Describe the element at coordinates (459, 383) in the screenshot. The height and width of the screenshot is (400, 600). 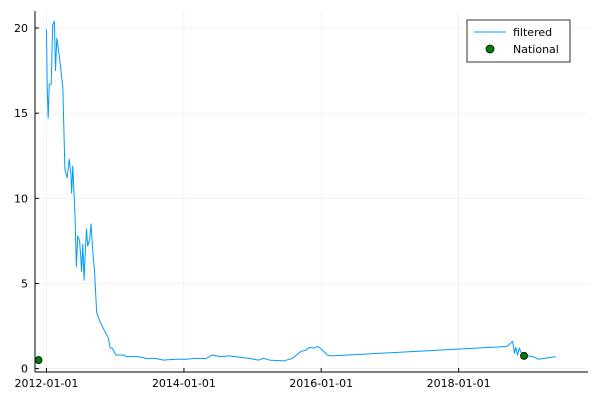
I see `x-tick-label: 2018-01-01` at that location.